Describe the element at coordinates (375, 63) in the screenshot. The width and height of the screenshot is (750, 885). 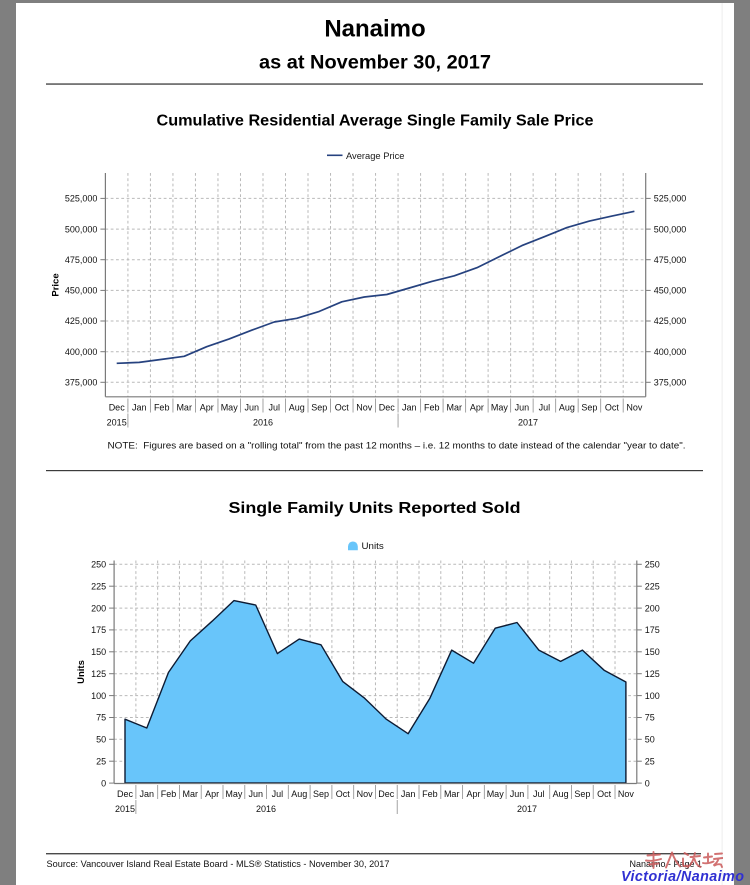
I see `svg-text: as at November 30, 2017` at that location.